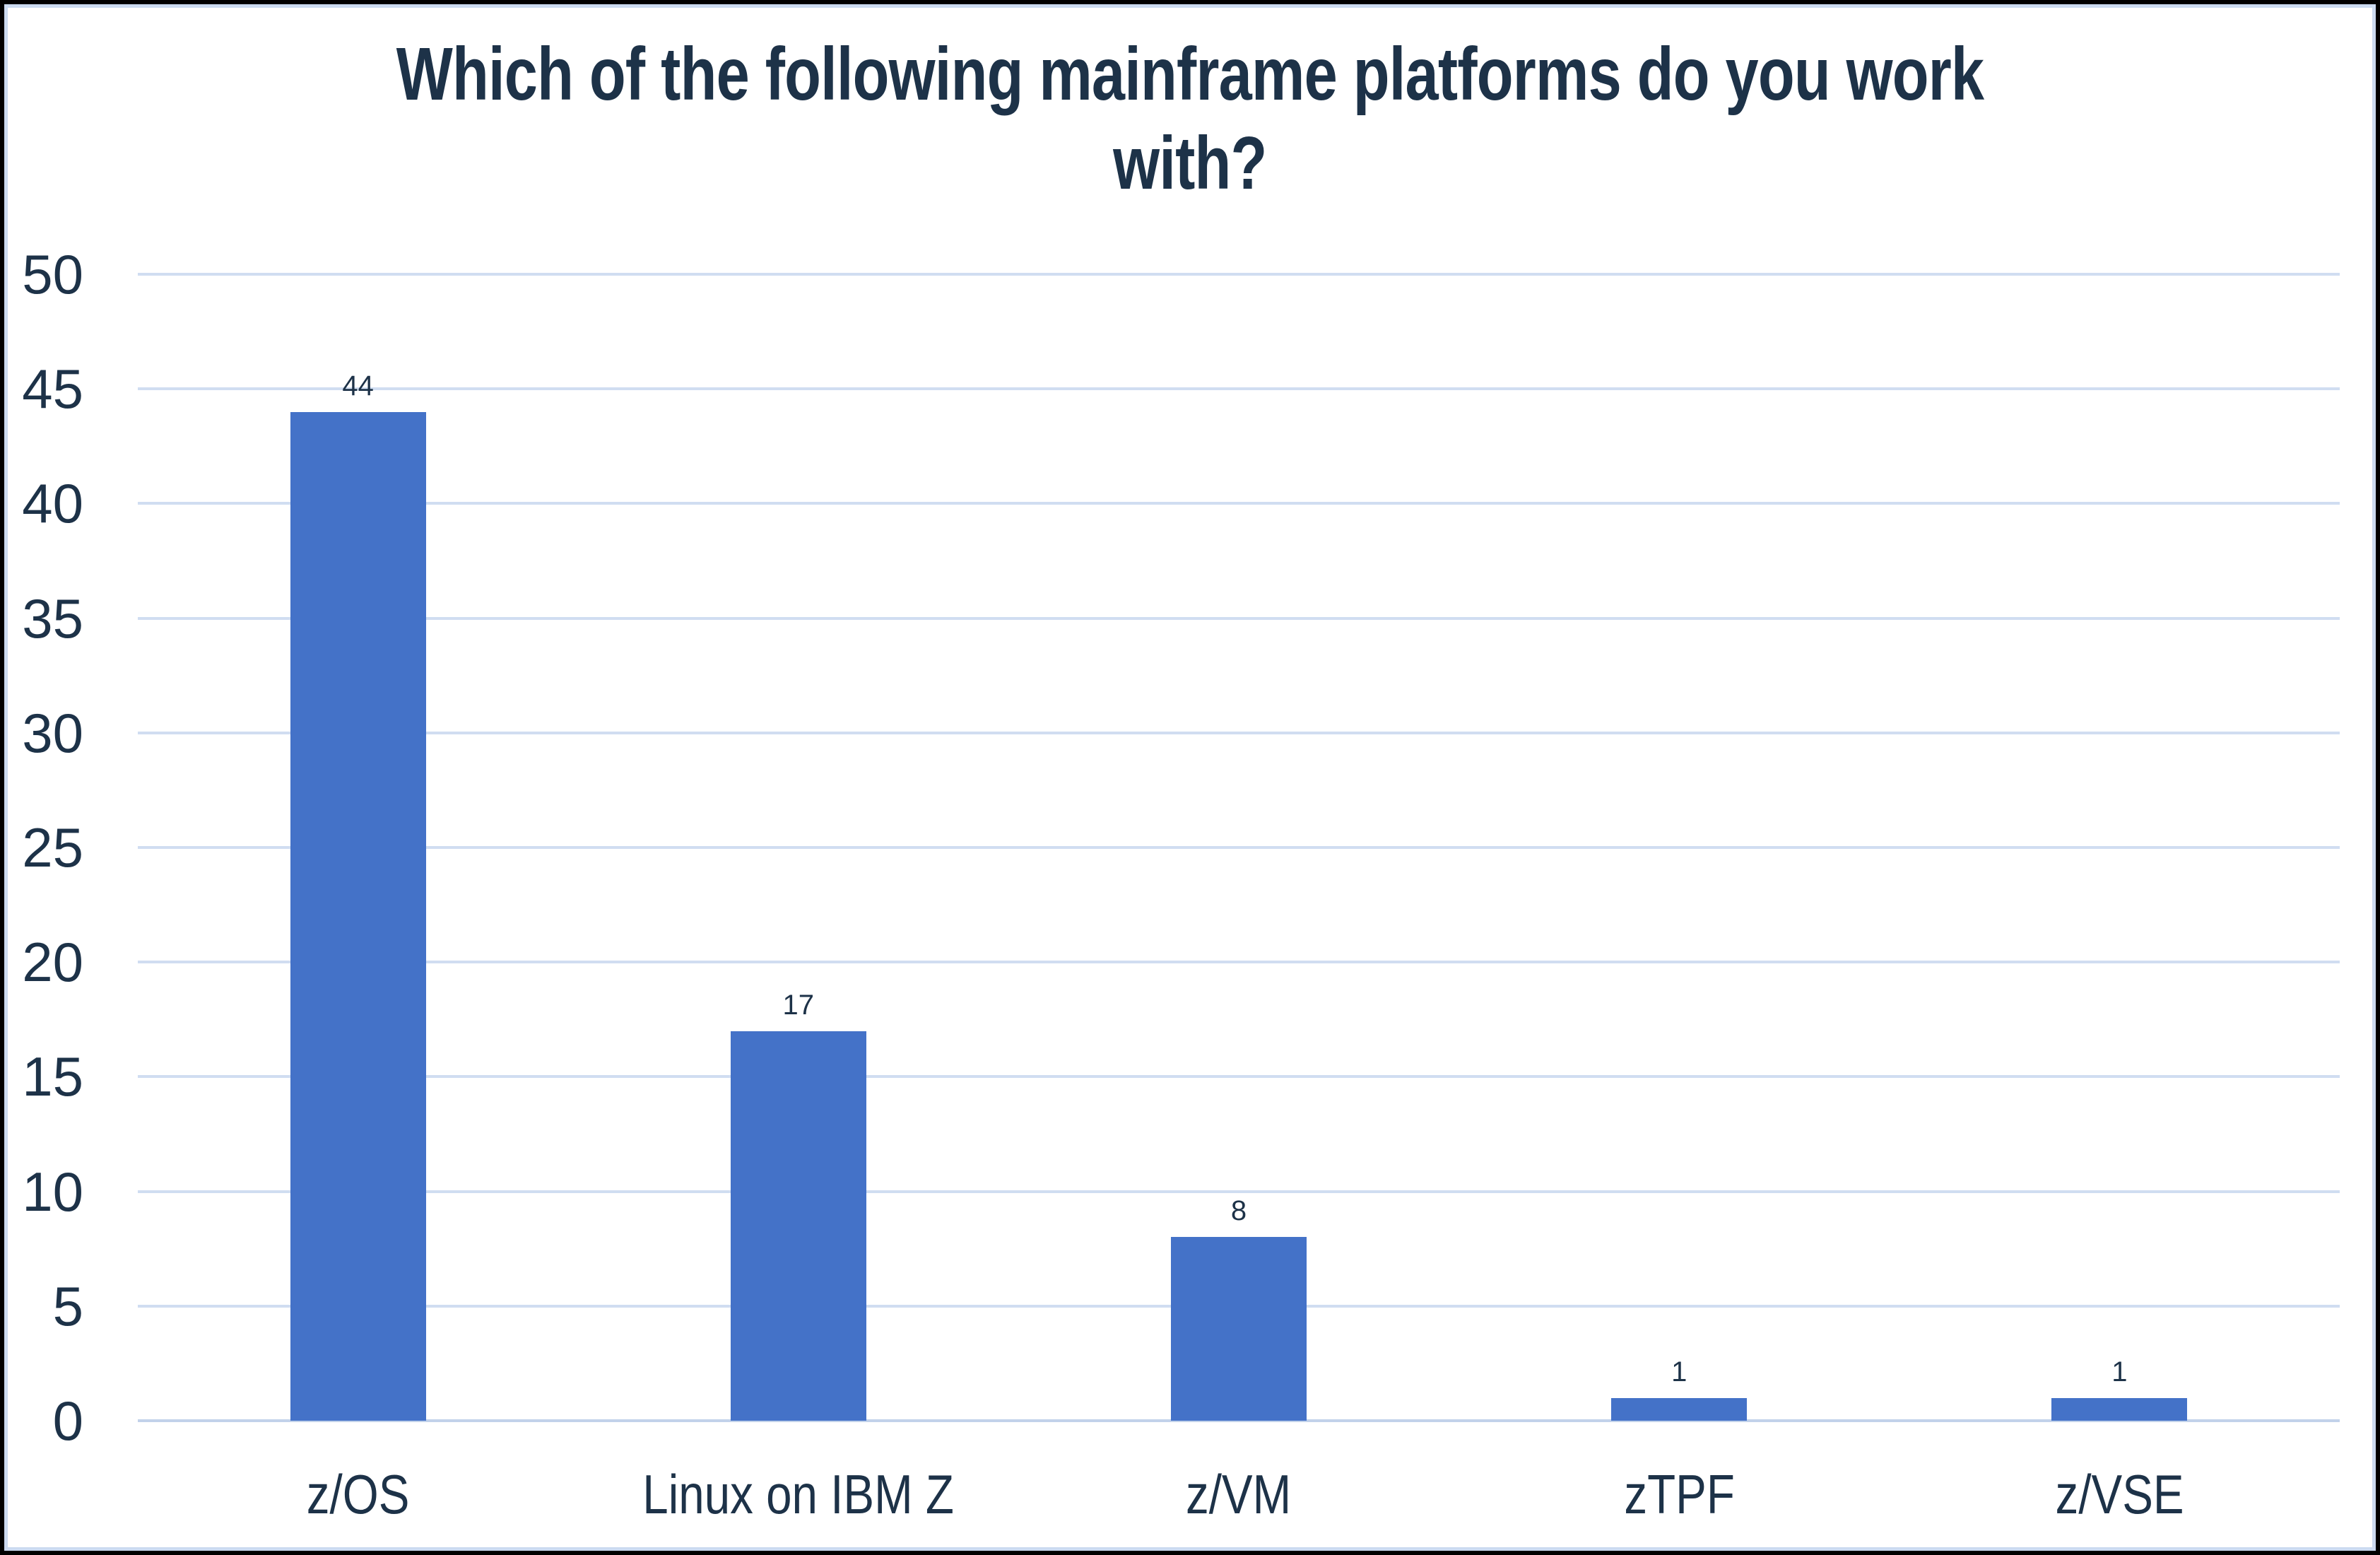  What do you see at coordinates (1239, 1420) in the screenshot?
I see `x-axis-line` at bounding box center [1239, 1420].